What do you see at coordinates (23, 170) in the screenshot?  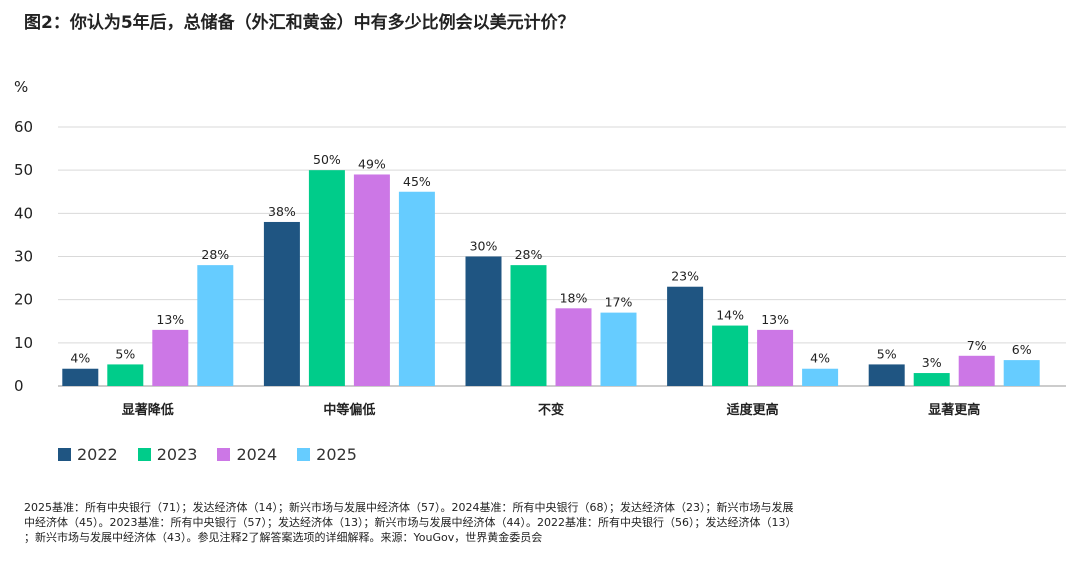 I see `y-tick-label: 50` at bounding box center [23, 170].